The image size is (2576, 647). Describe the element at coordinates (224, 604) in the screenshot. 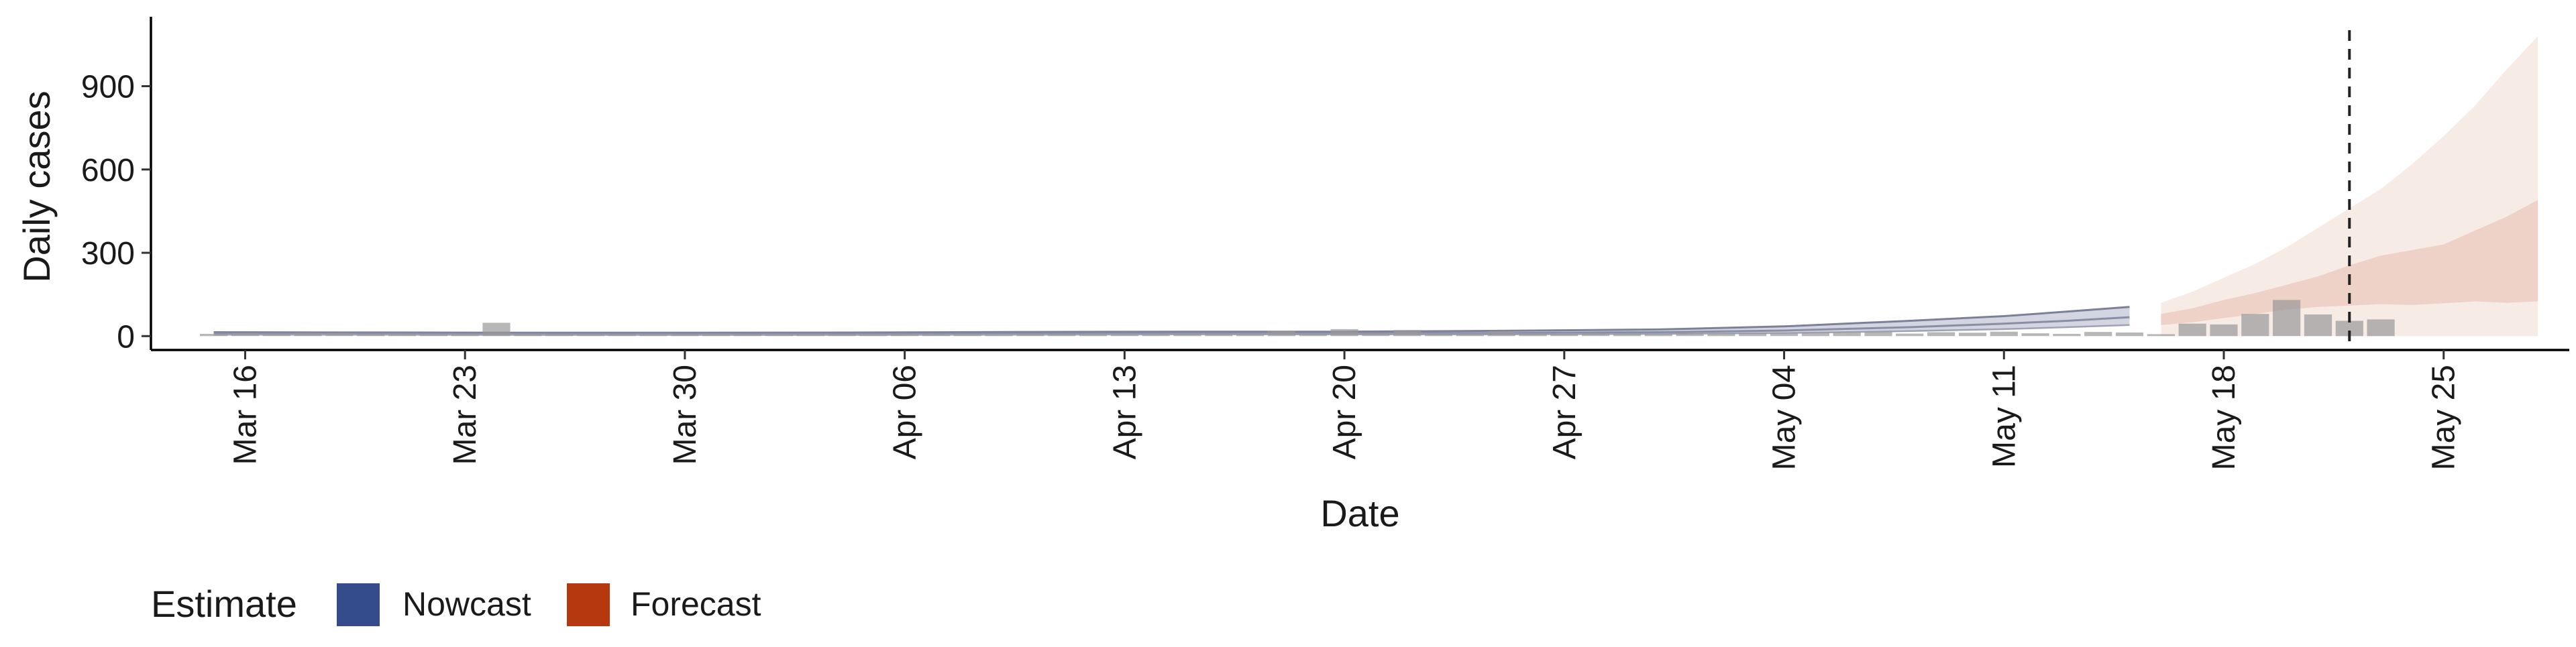

I see `legend-title: Estimate` at that location.